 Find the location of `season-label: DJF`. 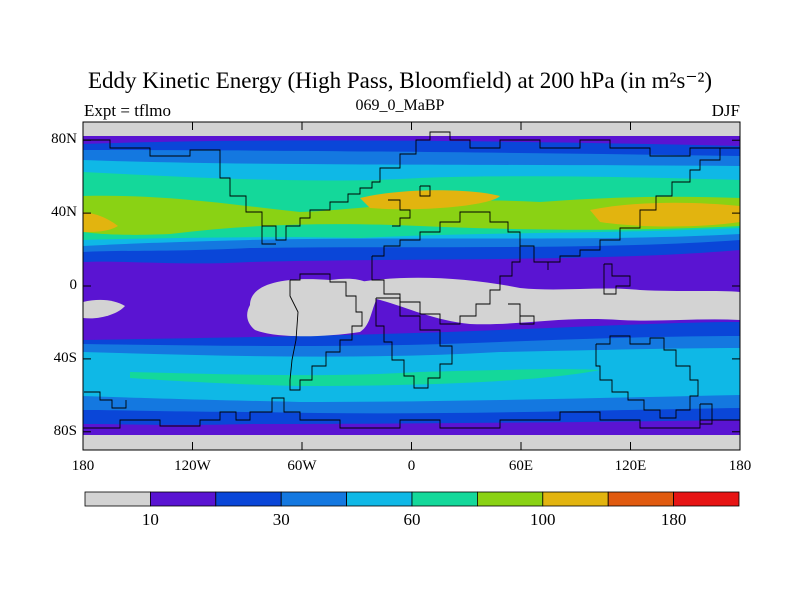

season-label: DJF is located at coordinates (725, 110).